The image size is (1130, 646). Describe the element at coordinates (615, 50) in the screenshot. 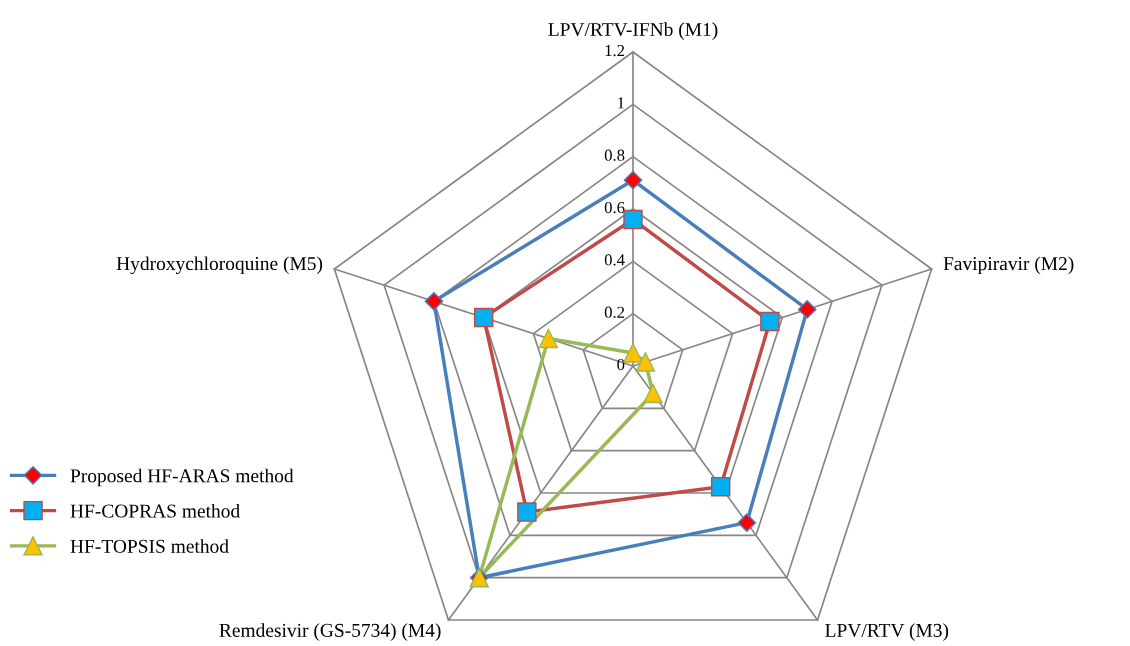

I see `y-tick-label: 1.2` at that location.